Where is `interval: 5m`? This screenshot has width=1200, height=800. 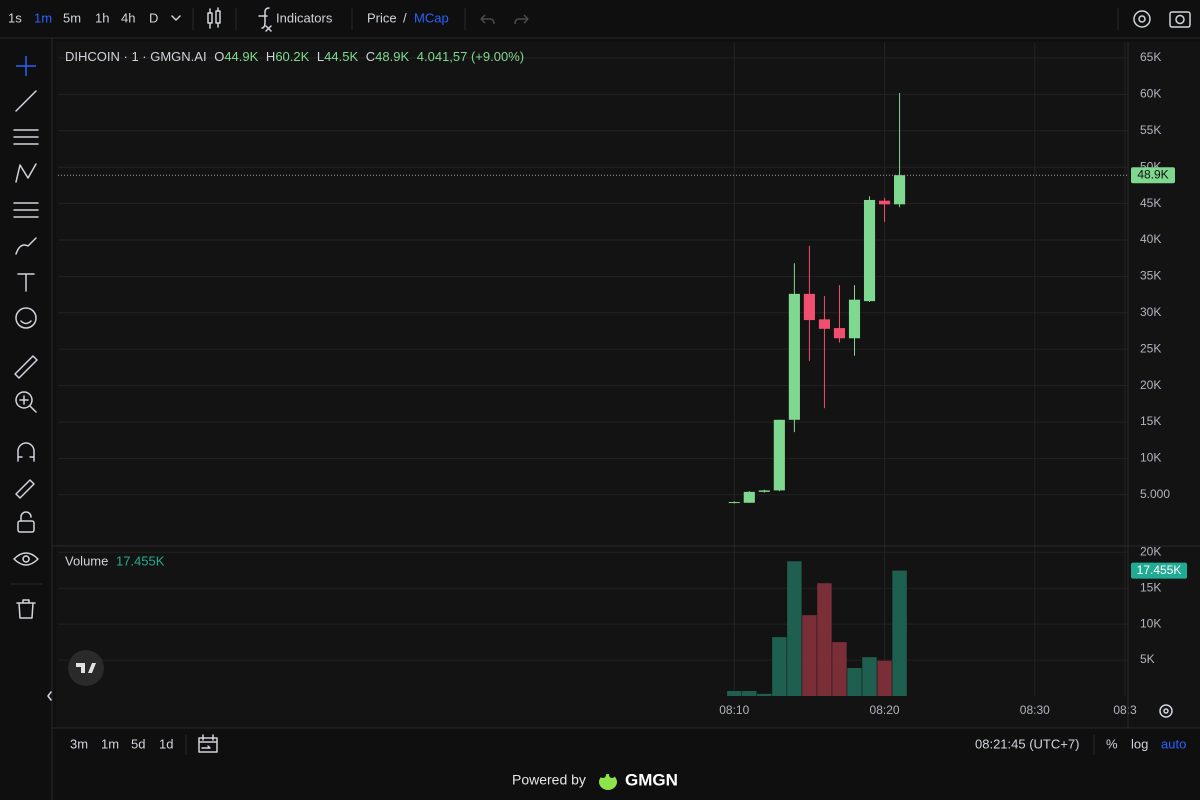
interval: 5m is located at coordinates (72, 17).